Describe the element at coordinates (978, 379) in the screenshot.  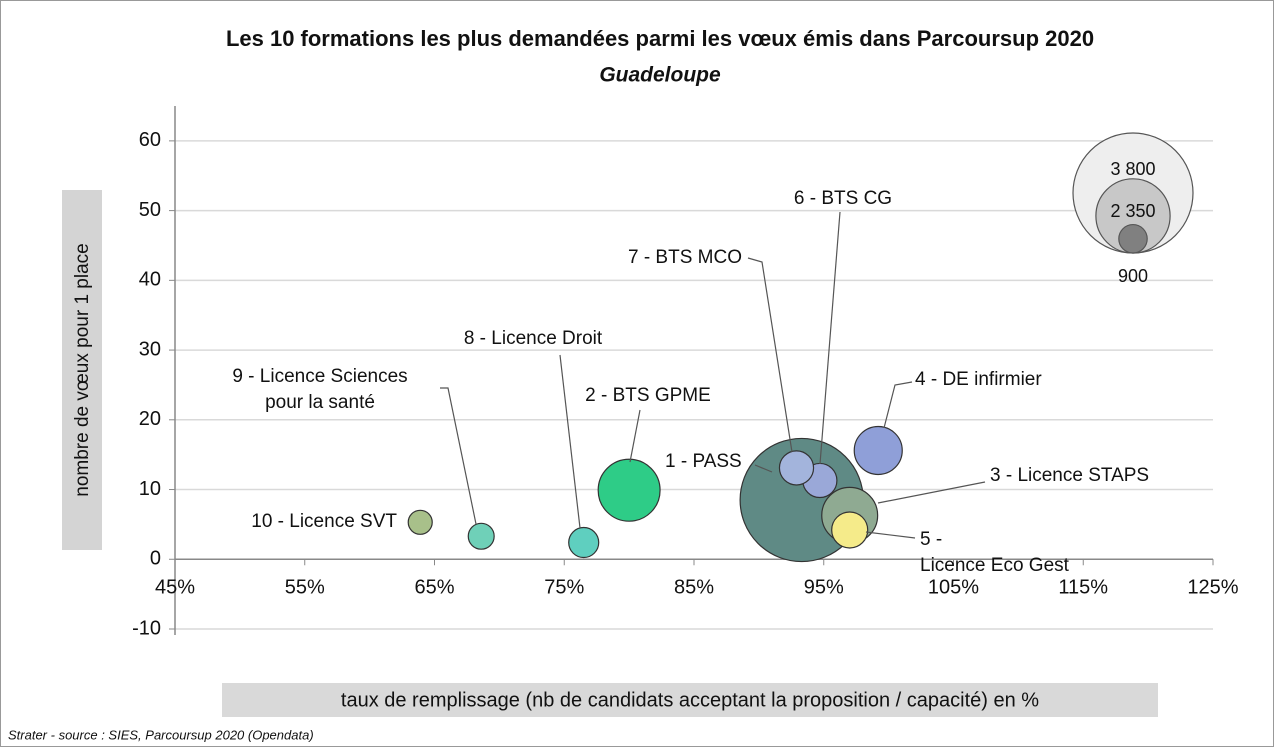
I see `bubble-label: 4 - DE infirmier` at that location.